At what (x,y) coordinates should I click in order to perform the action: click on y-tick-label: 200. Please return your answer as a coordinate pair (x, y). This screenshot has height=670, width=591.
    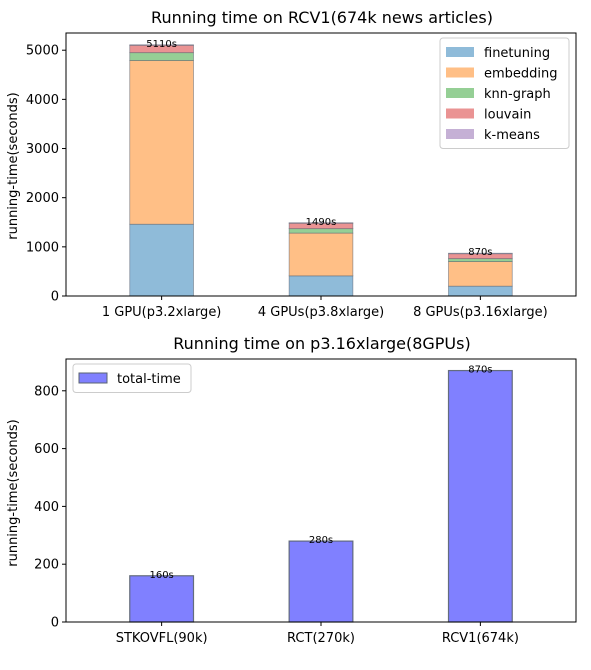
    Looking at the image, I should click on (46, 565).